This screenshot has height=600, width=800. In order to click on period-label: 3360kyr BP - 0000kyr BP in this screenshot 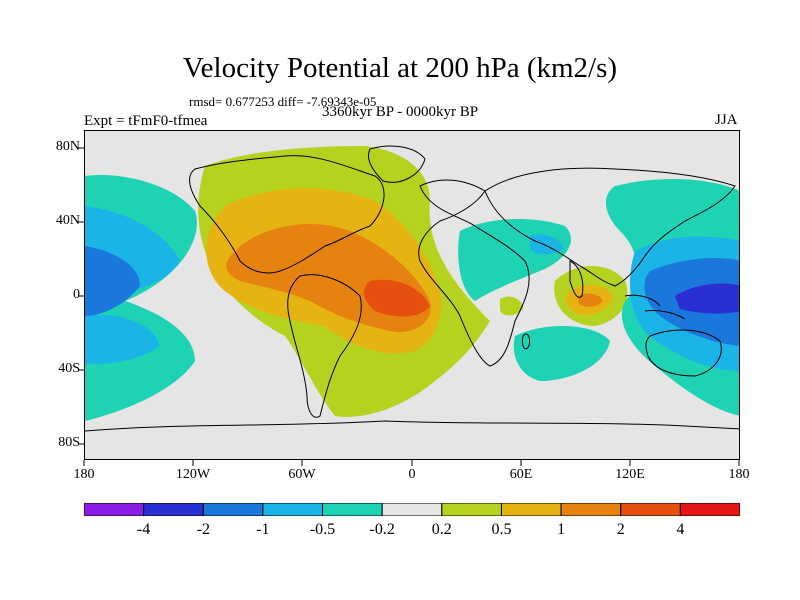, I will do `click(400, 112)`.